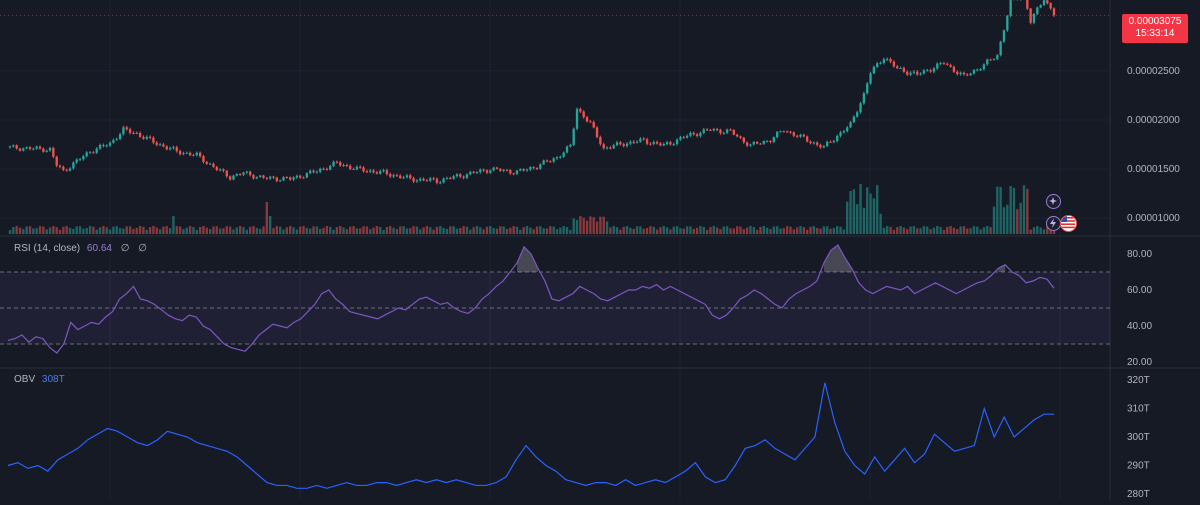  What do you see at coordinates (1053, 201) in the screenshot?
I see `compass-icon` at bounding box center [1053, 201].